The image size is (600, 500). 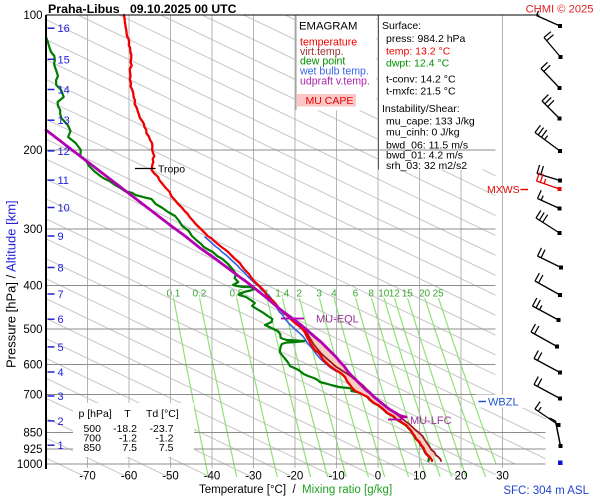 What do you see at coordinates (61, 348) in the screenshot?
I see `svg-text: 5` at bounding box center [61, 348].